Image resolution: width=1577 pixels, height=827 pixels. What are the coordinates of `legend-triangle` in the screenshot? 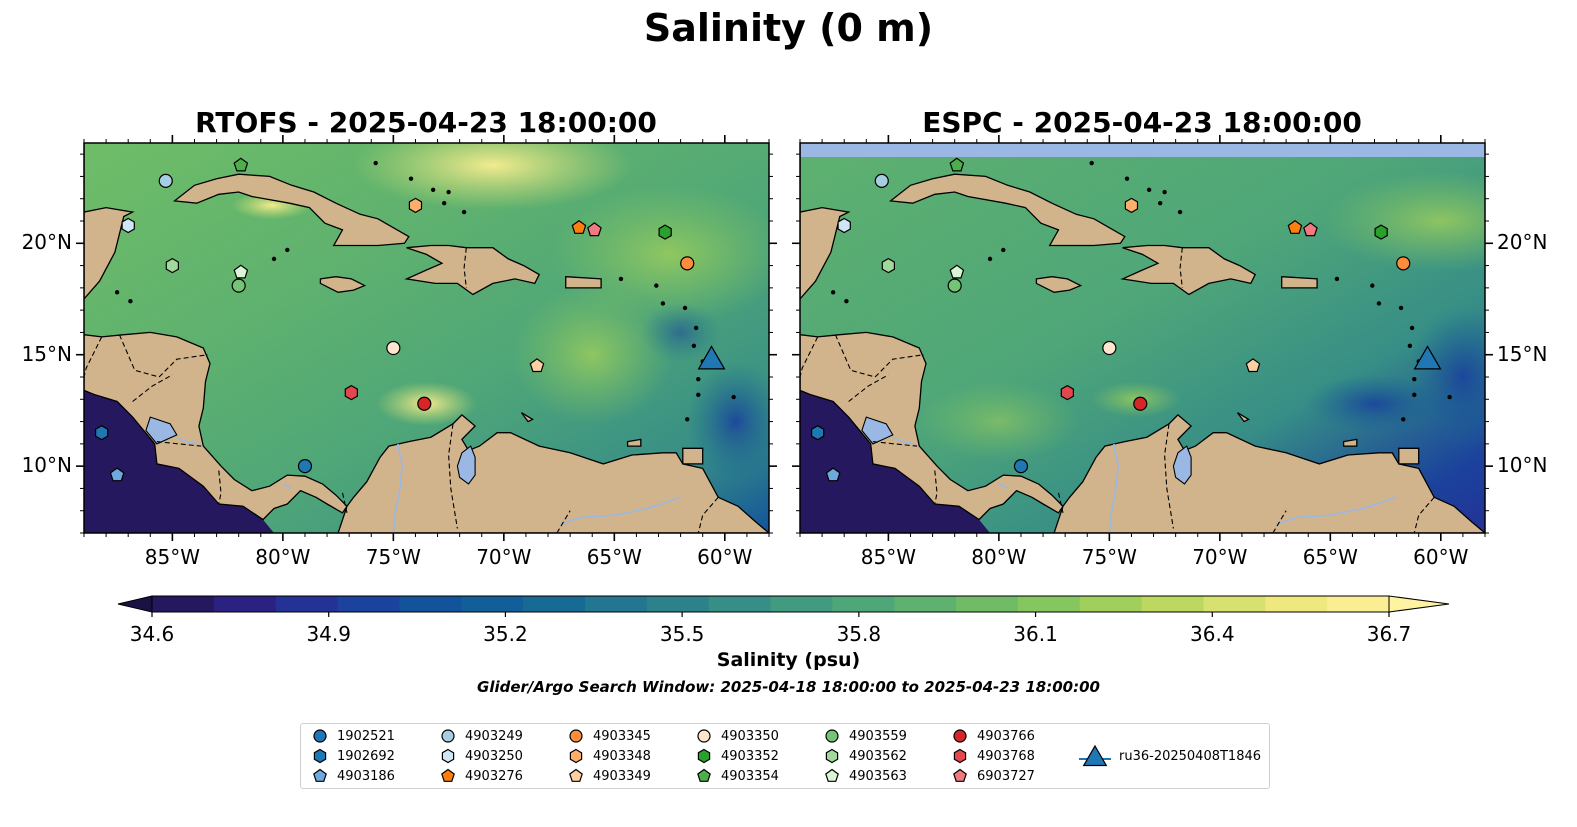 It's located at (1095, 755).